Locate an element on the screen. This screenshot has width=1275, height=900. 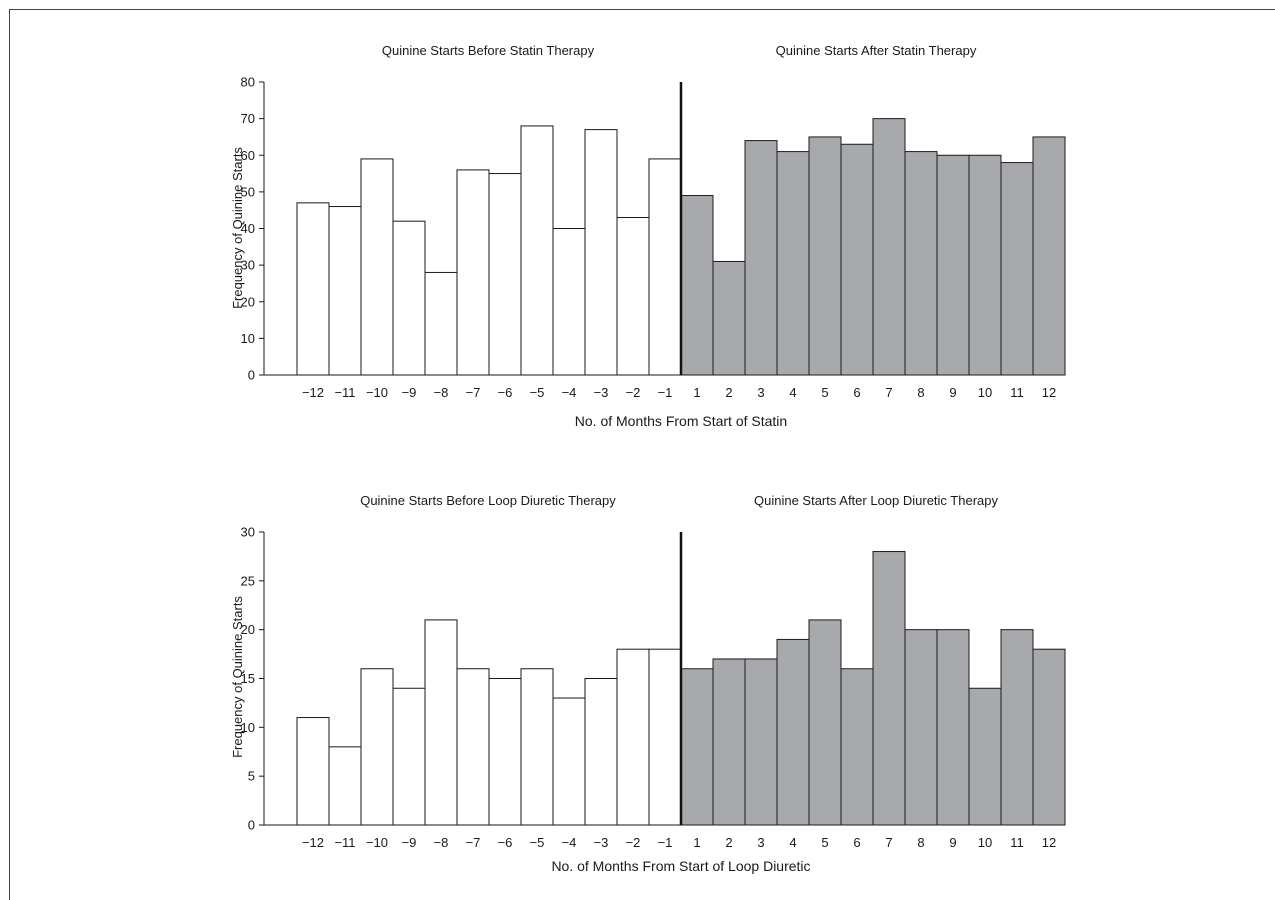
loop-diuretic-x-tick-label: −12 is located at coordinates (313, 842).